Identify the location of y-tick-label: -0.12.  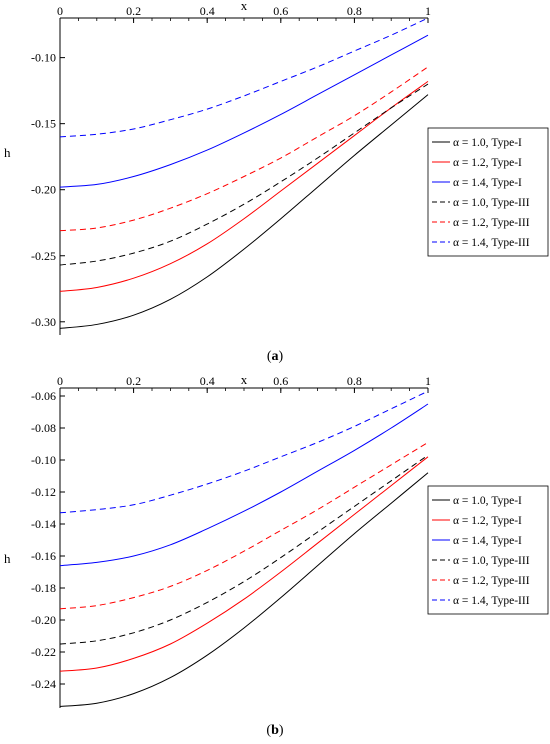
(43, 492).